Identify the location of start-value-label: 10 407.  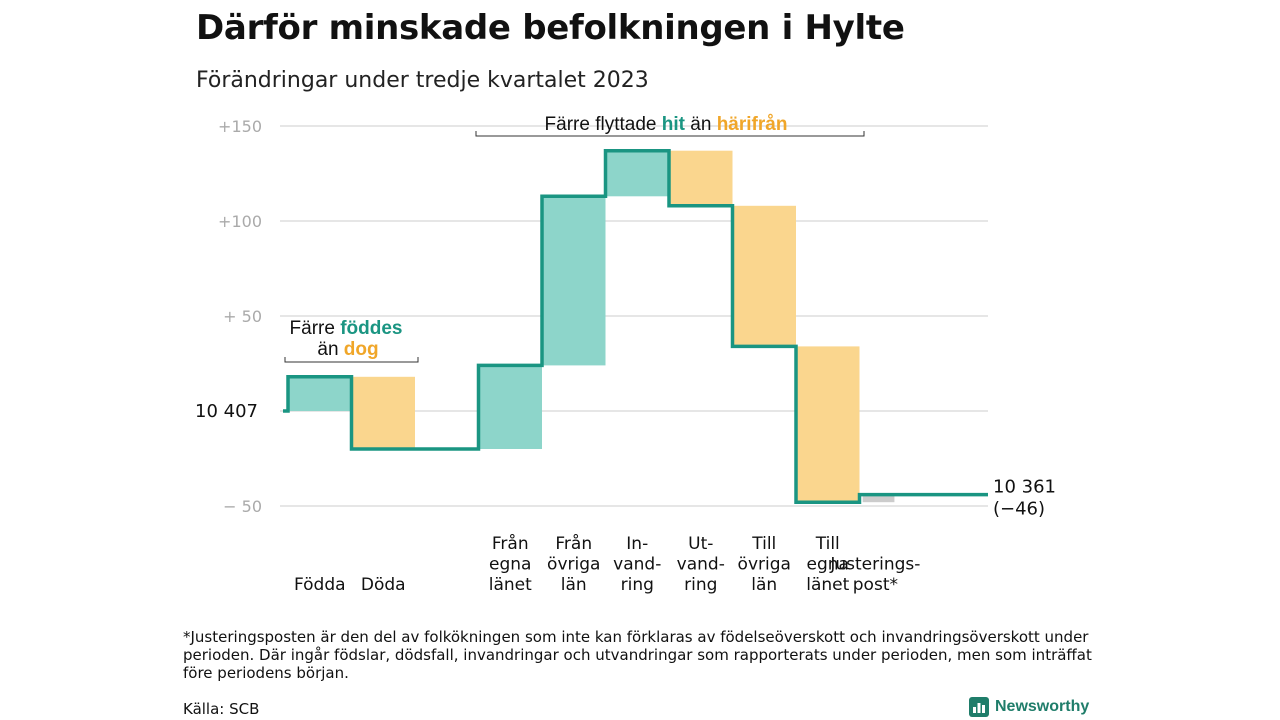
(226, 411).